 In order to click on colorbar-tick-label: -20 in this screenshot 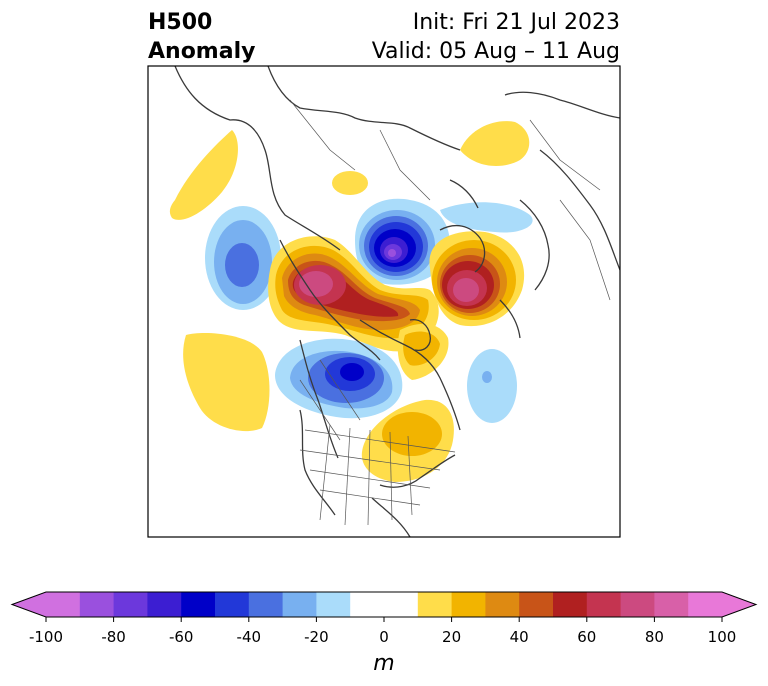, I will do `click(316, 637)`.